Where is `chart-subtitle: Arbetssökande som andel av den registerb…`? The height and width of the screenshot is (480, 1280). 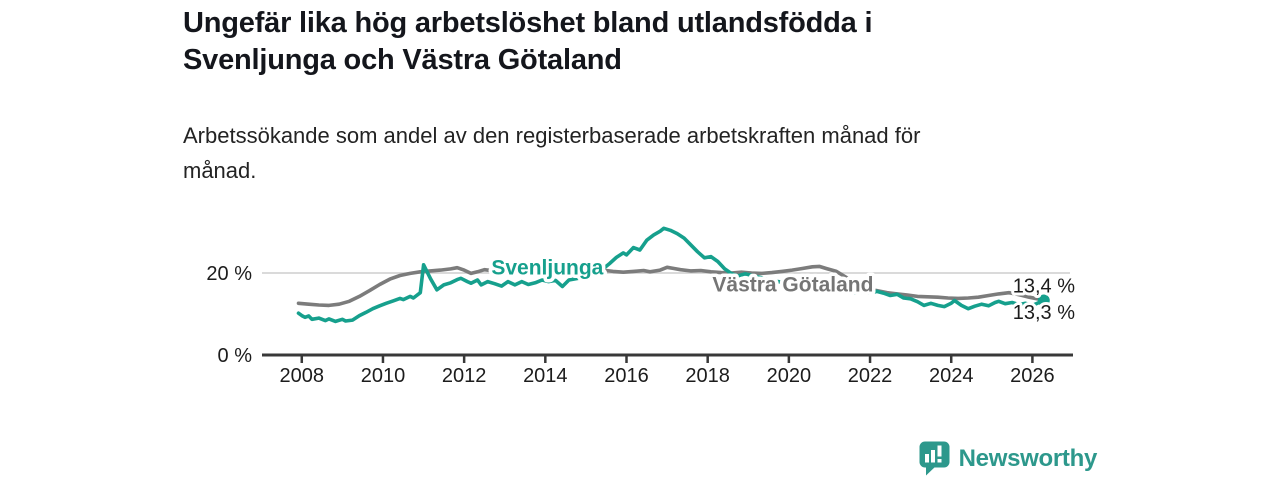 chart-subtitle: Arbetssökande som andel av den registerb… is located at coordinates (613, 153).